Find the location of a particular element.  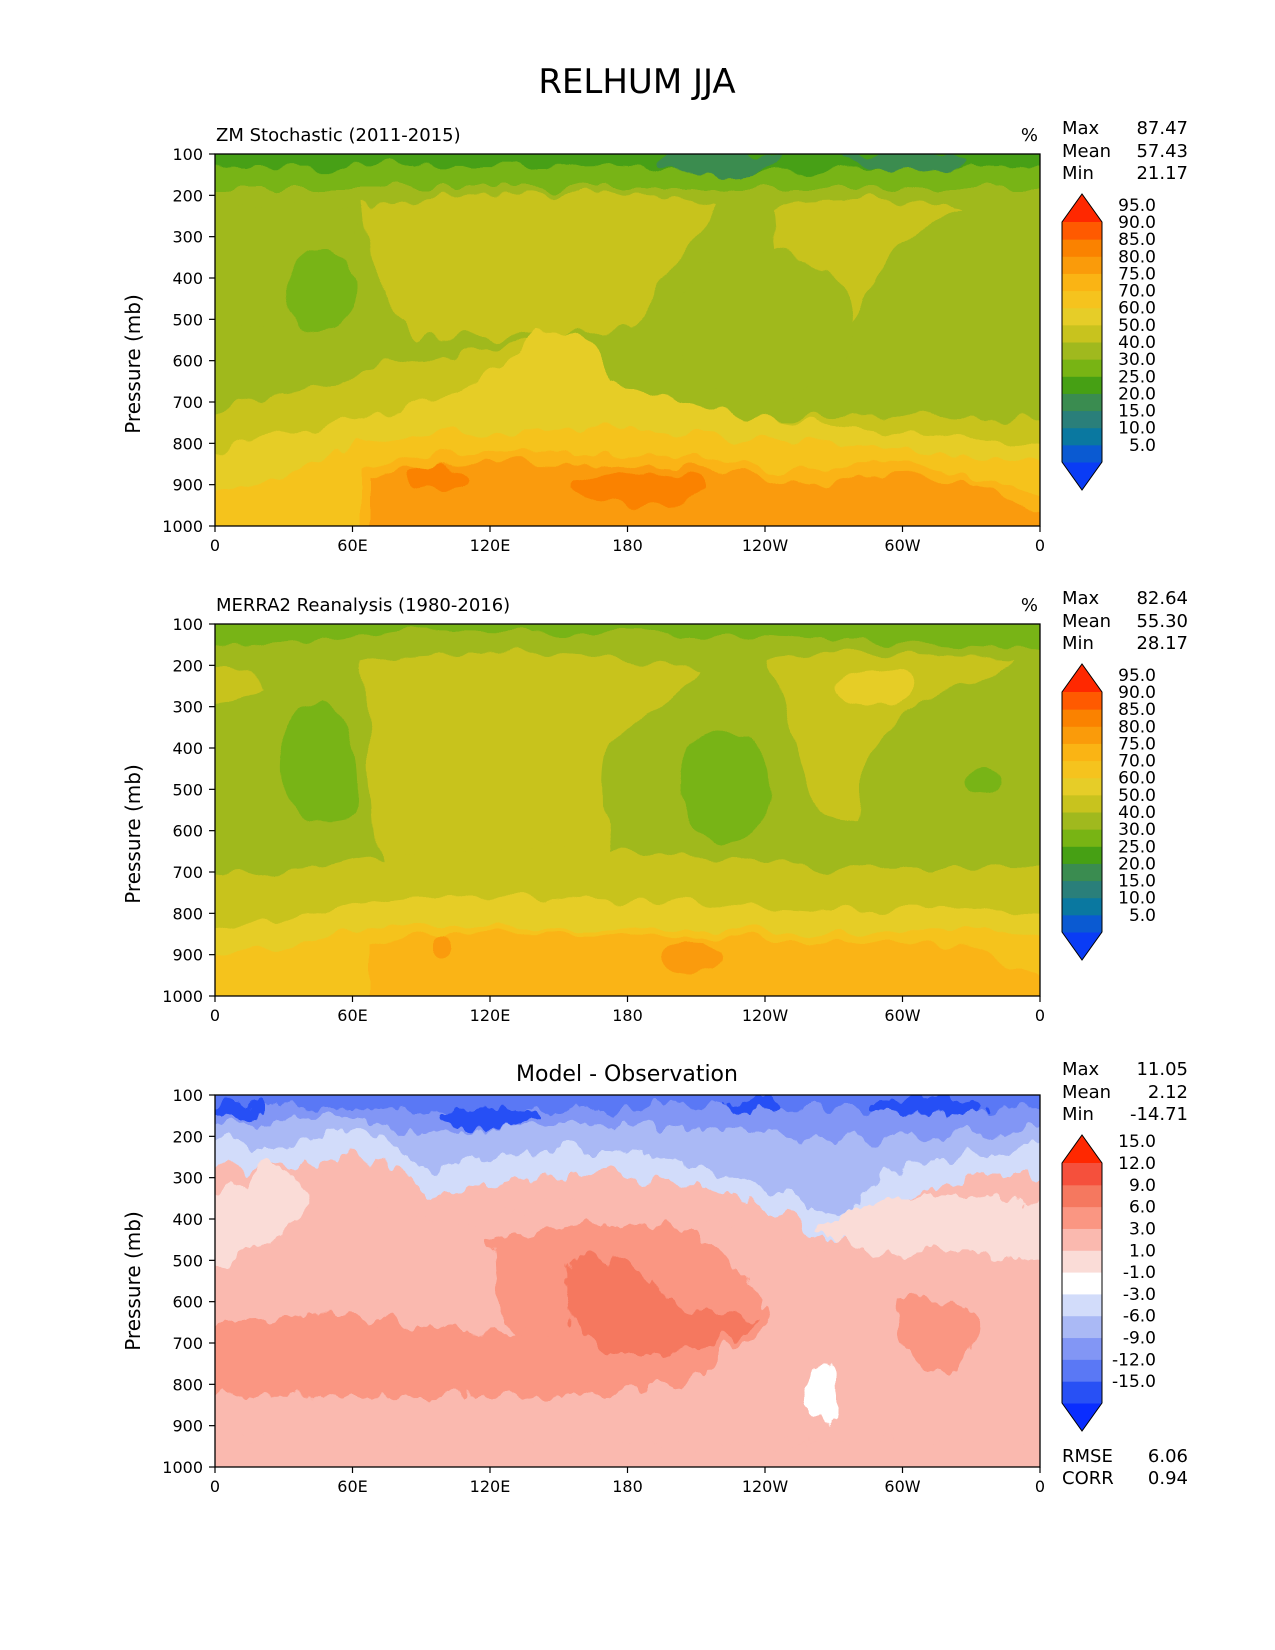

y-tick-label: 500 is located at coordinates (187, 1260).